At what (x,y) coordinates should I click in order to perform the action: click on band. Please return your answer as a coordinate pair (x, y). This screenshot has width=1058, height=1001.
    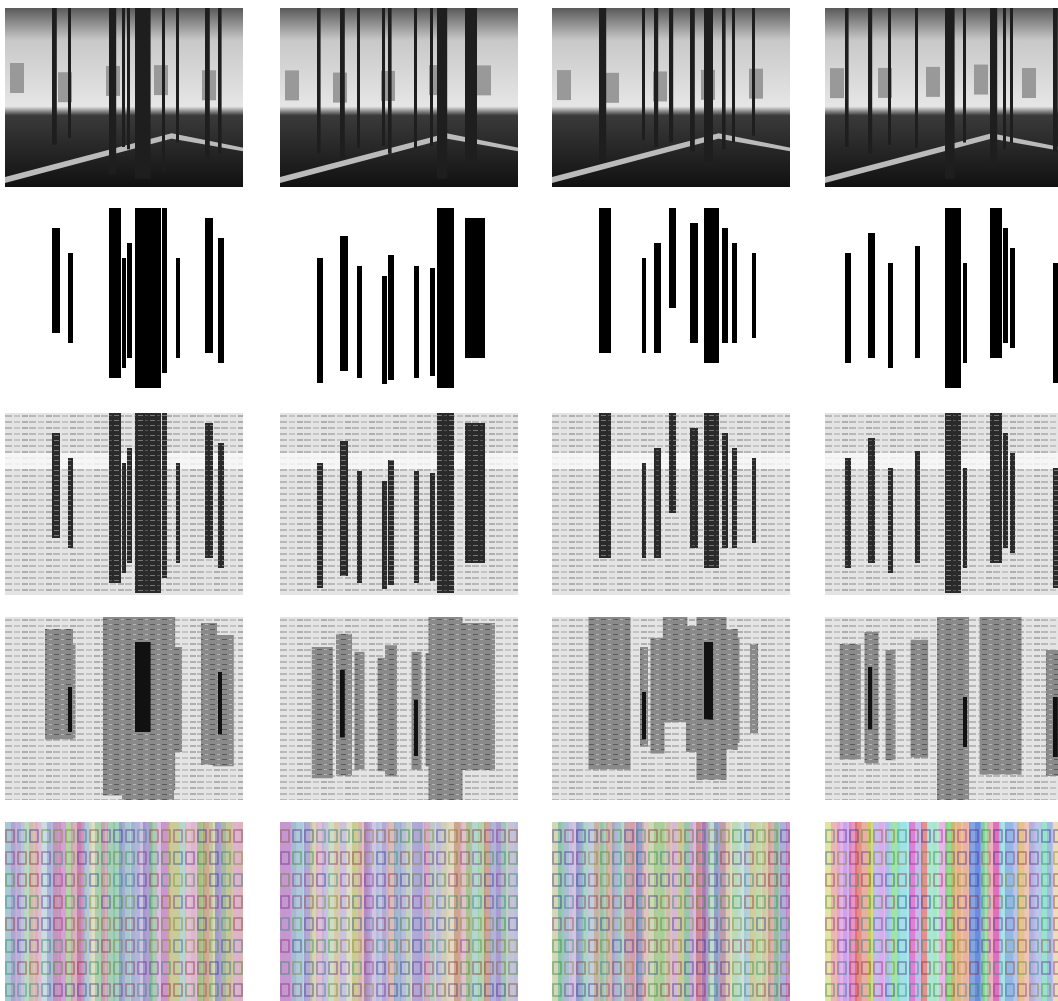
    Looking at the image, I should click on (941, 461).